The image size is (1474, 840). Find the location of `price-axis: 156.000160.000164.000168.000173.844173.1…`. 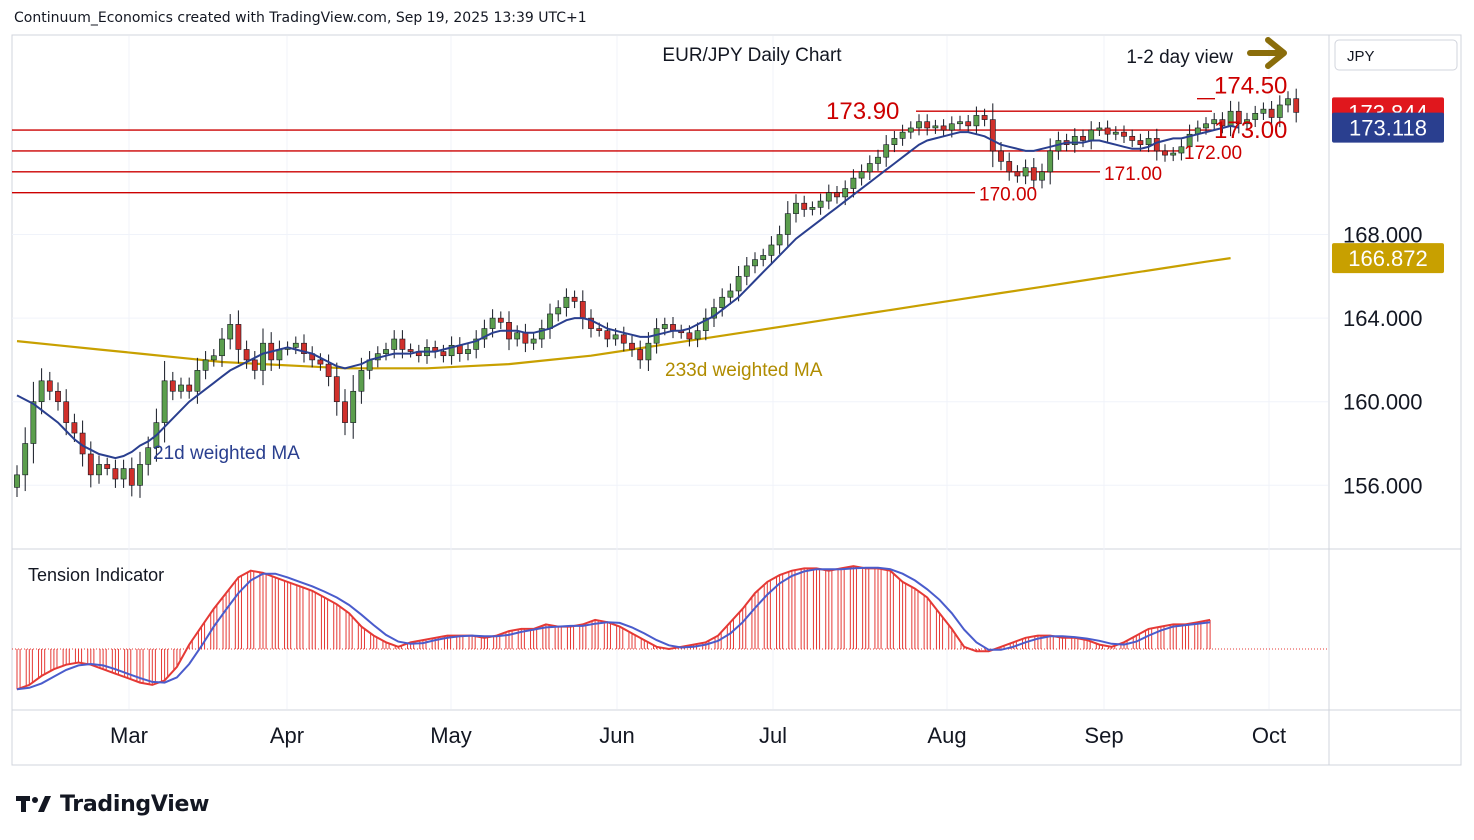

price-axis: 156.000160.000164.000168.000173.844173.1… is located at coordinates (1388, 297).